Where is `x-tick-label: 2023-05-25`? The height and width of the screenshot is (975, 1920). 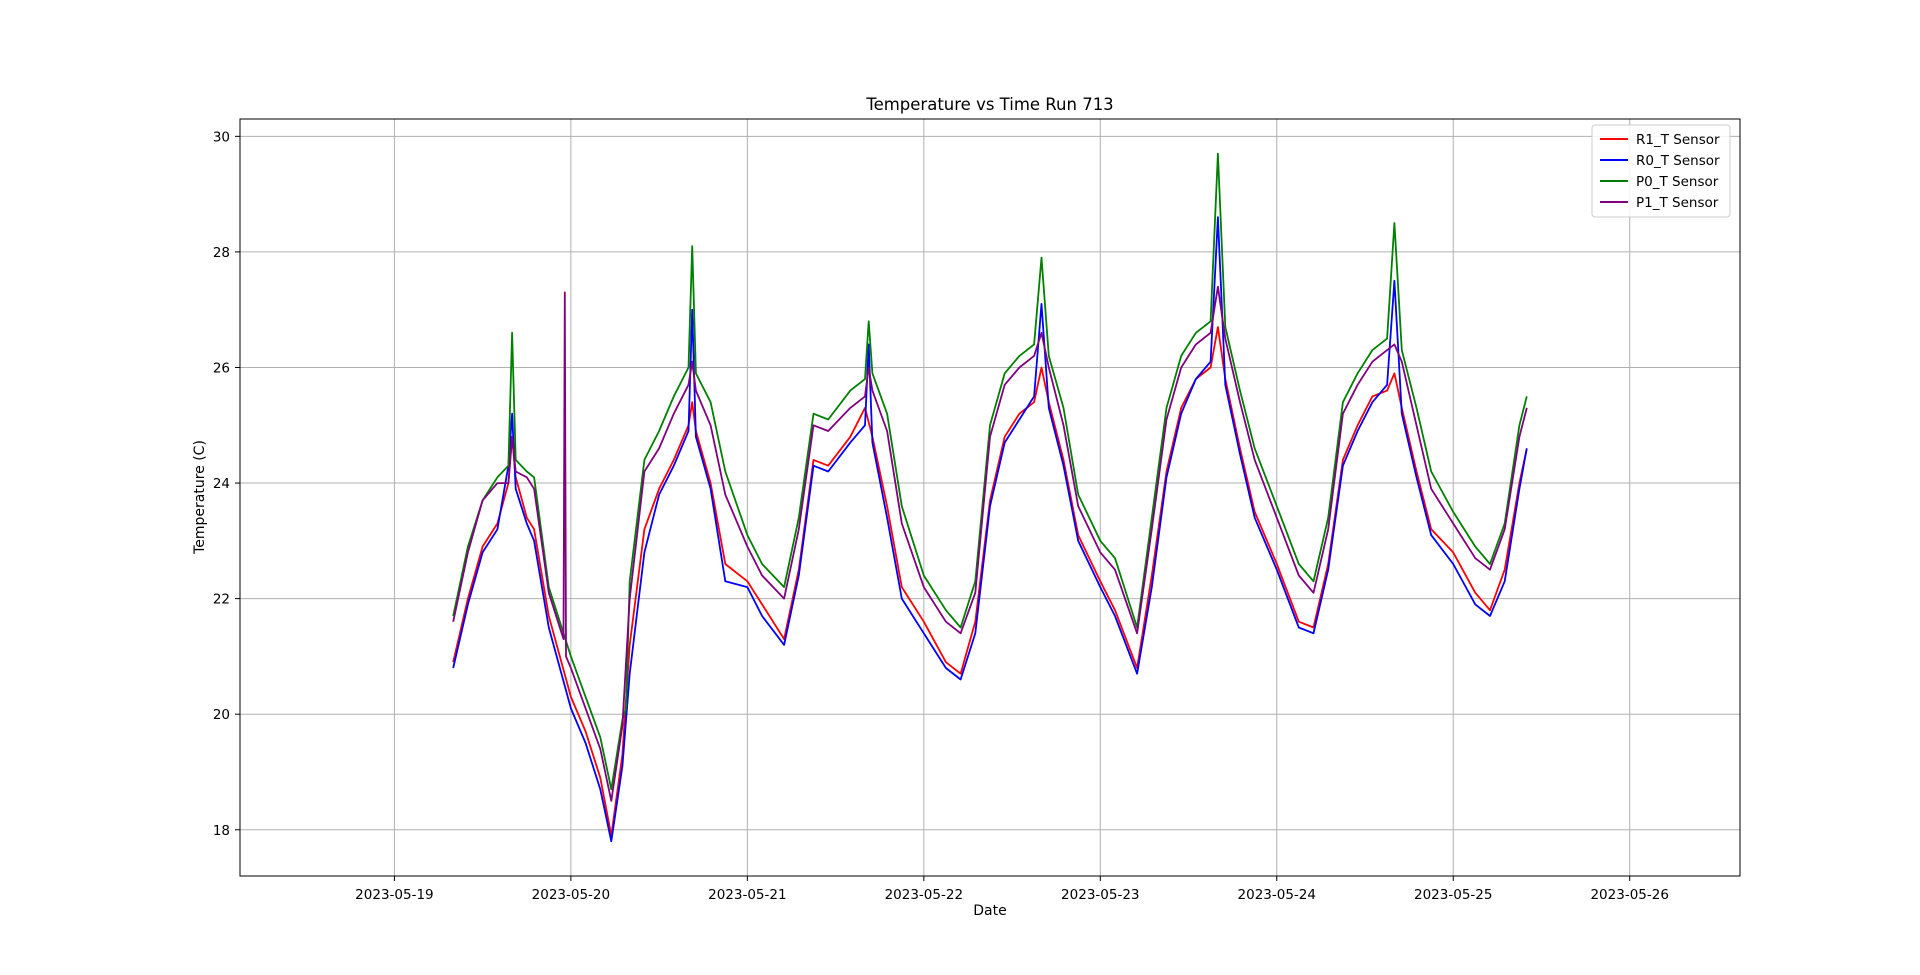 x-tick-label: 2023-05-25 is located at coordinates (1453, 895).